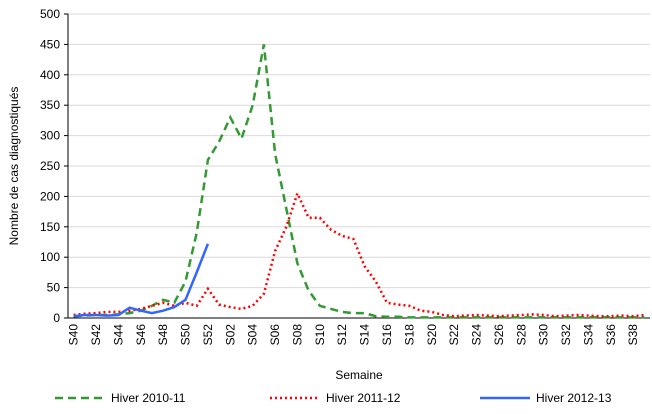  Describe the element at coordinates (633, 335) in the screenshot. I see `x-tick-label: S38` at that location.